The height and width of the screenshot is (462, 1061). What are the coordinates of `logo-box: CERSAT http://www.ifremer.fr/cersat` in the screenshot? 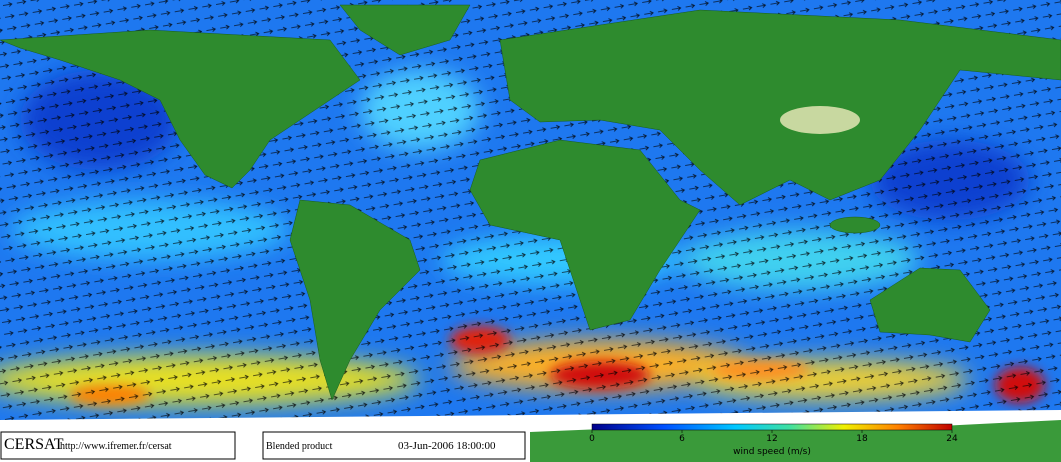 It's located at (118, 445).